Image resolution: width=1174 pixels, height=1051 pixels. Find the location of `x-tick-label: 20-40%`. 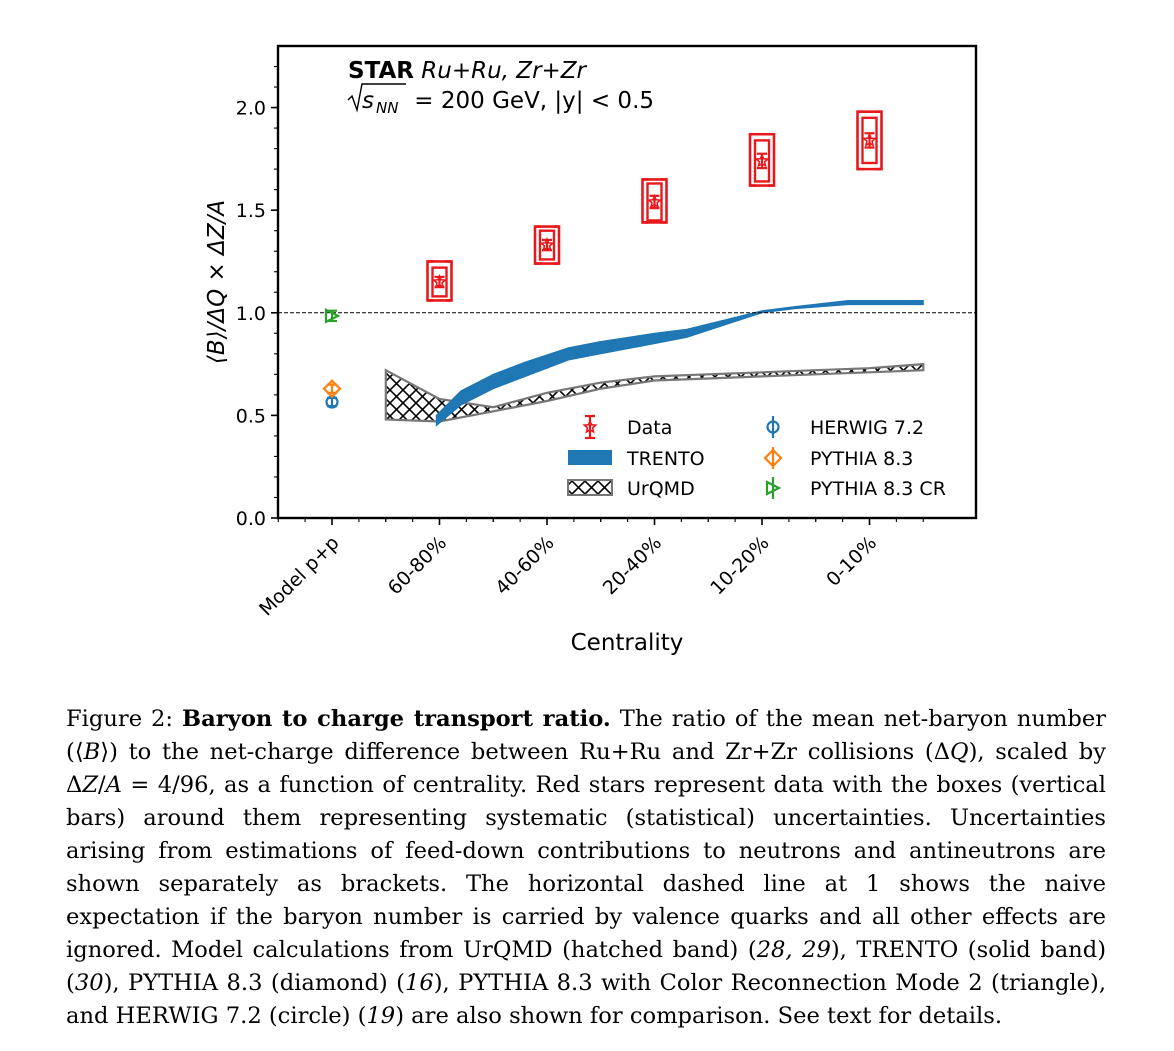

x-tick-label: 20-40% is located at coordinates (632, 565).